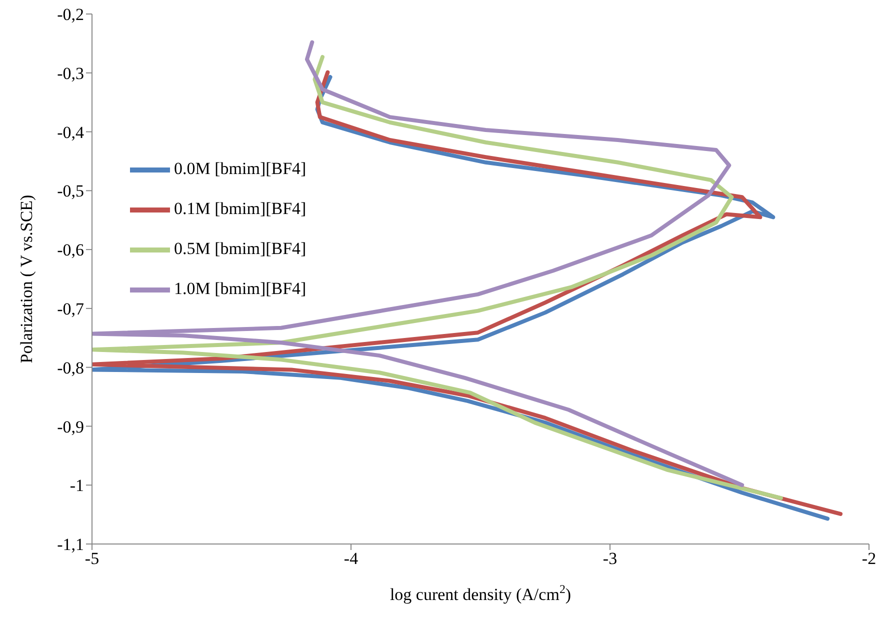 This screenshot has height=626, width=891. What do you see at coordinates (70, 426) in the screenshot?
I see `y-tick-label: -0,9` at bounding box center [70, 426].